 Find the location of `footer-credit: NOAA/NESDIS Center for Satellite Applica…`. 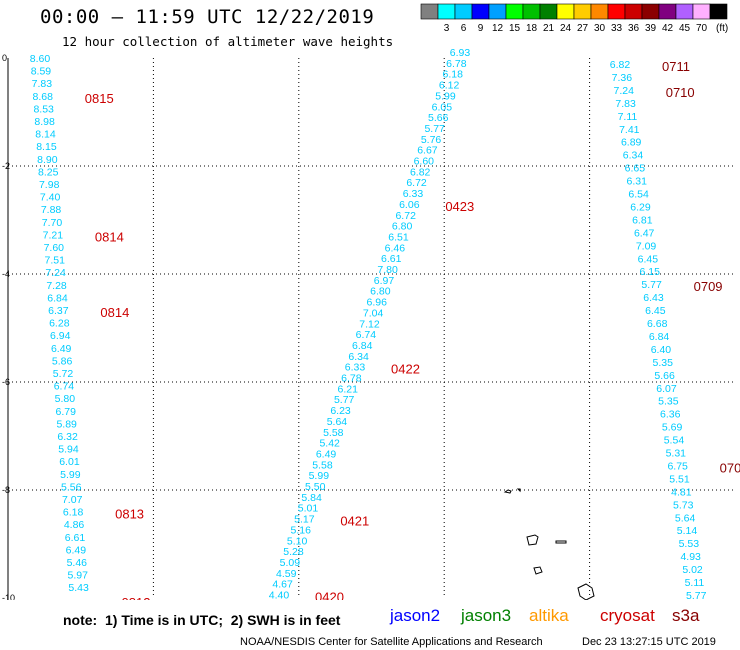

footer-credit: NOAA/NESDIS Center for Satellite Applica… is located at coordinates (391, 642).